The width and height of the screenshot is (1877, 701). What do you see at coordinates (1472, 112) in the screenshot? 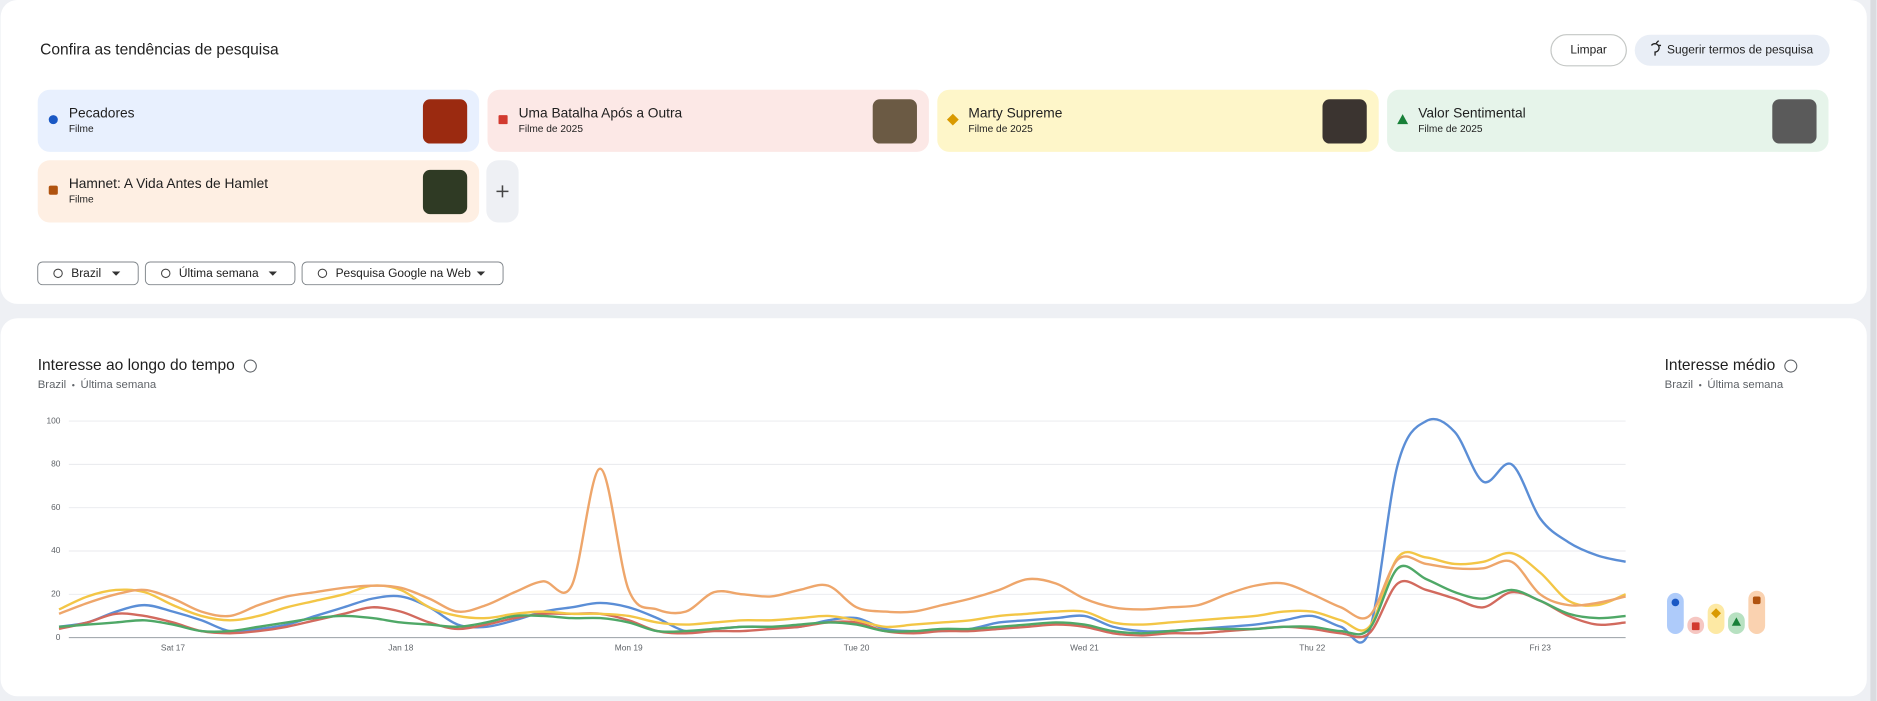
I see `term-name: Valor Sentimental` at bounding box center [1472, 112].